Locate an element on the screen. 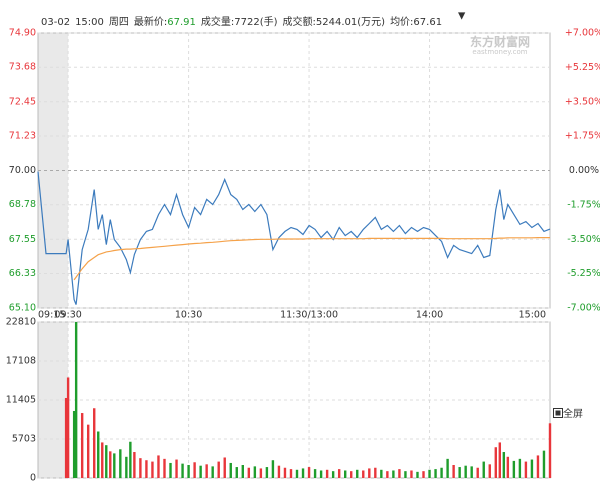 The height and width of the screenshot is (489, 600). fullscreen-icon is located at coordinates (558, 413).